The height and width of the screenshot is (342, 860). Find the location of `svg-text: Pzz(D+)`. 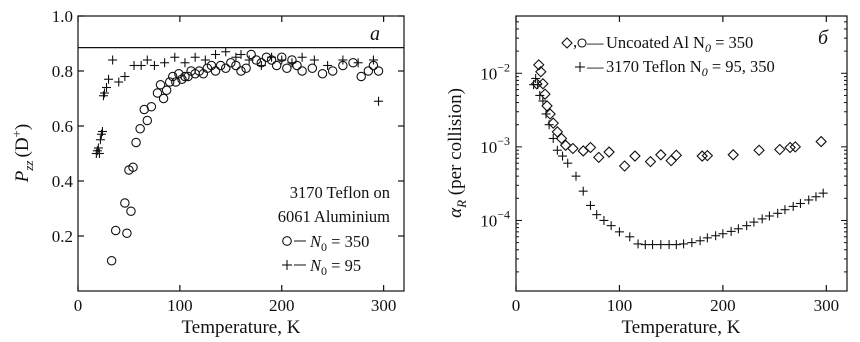

svg-text: Pzz(D+) is located at coordinates (22, 153).